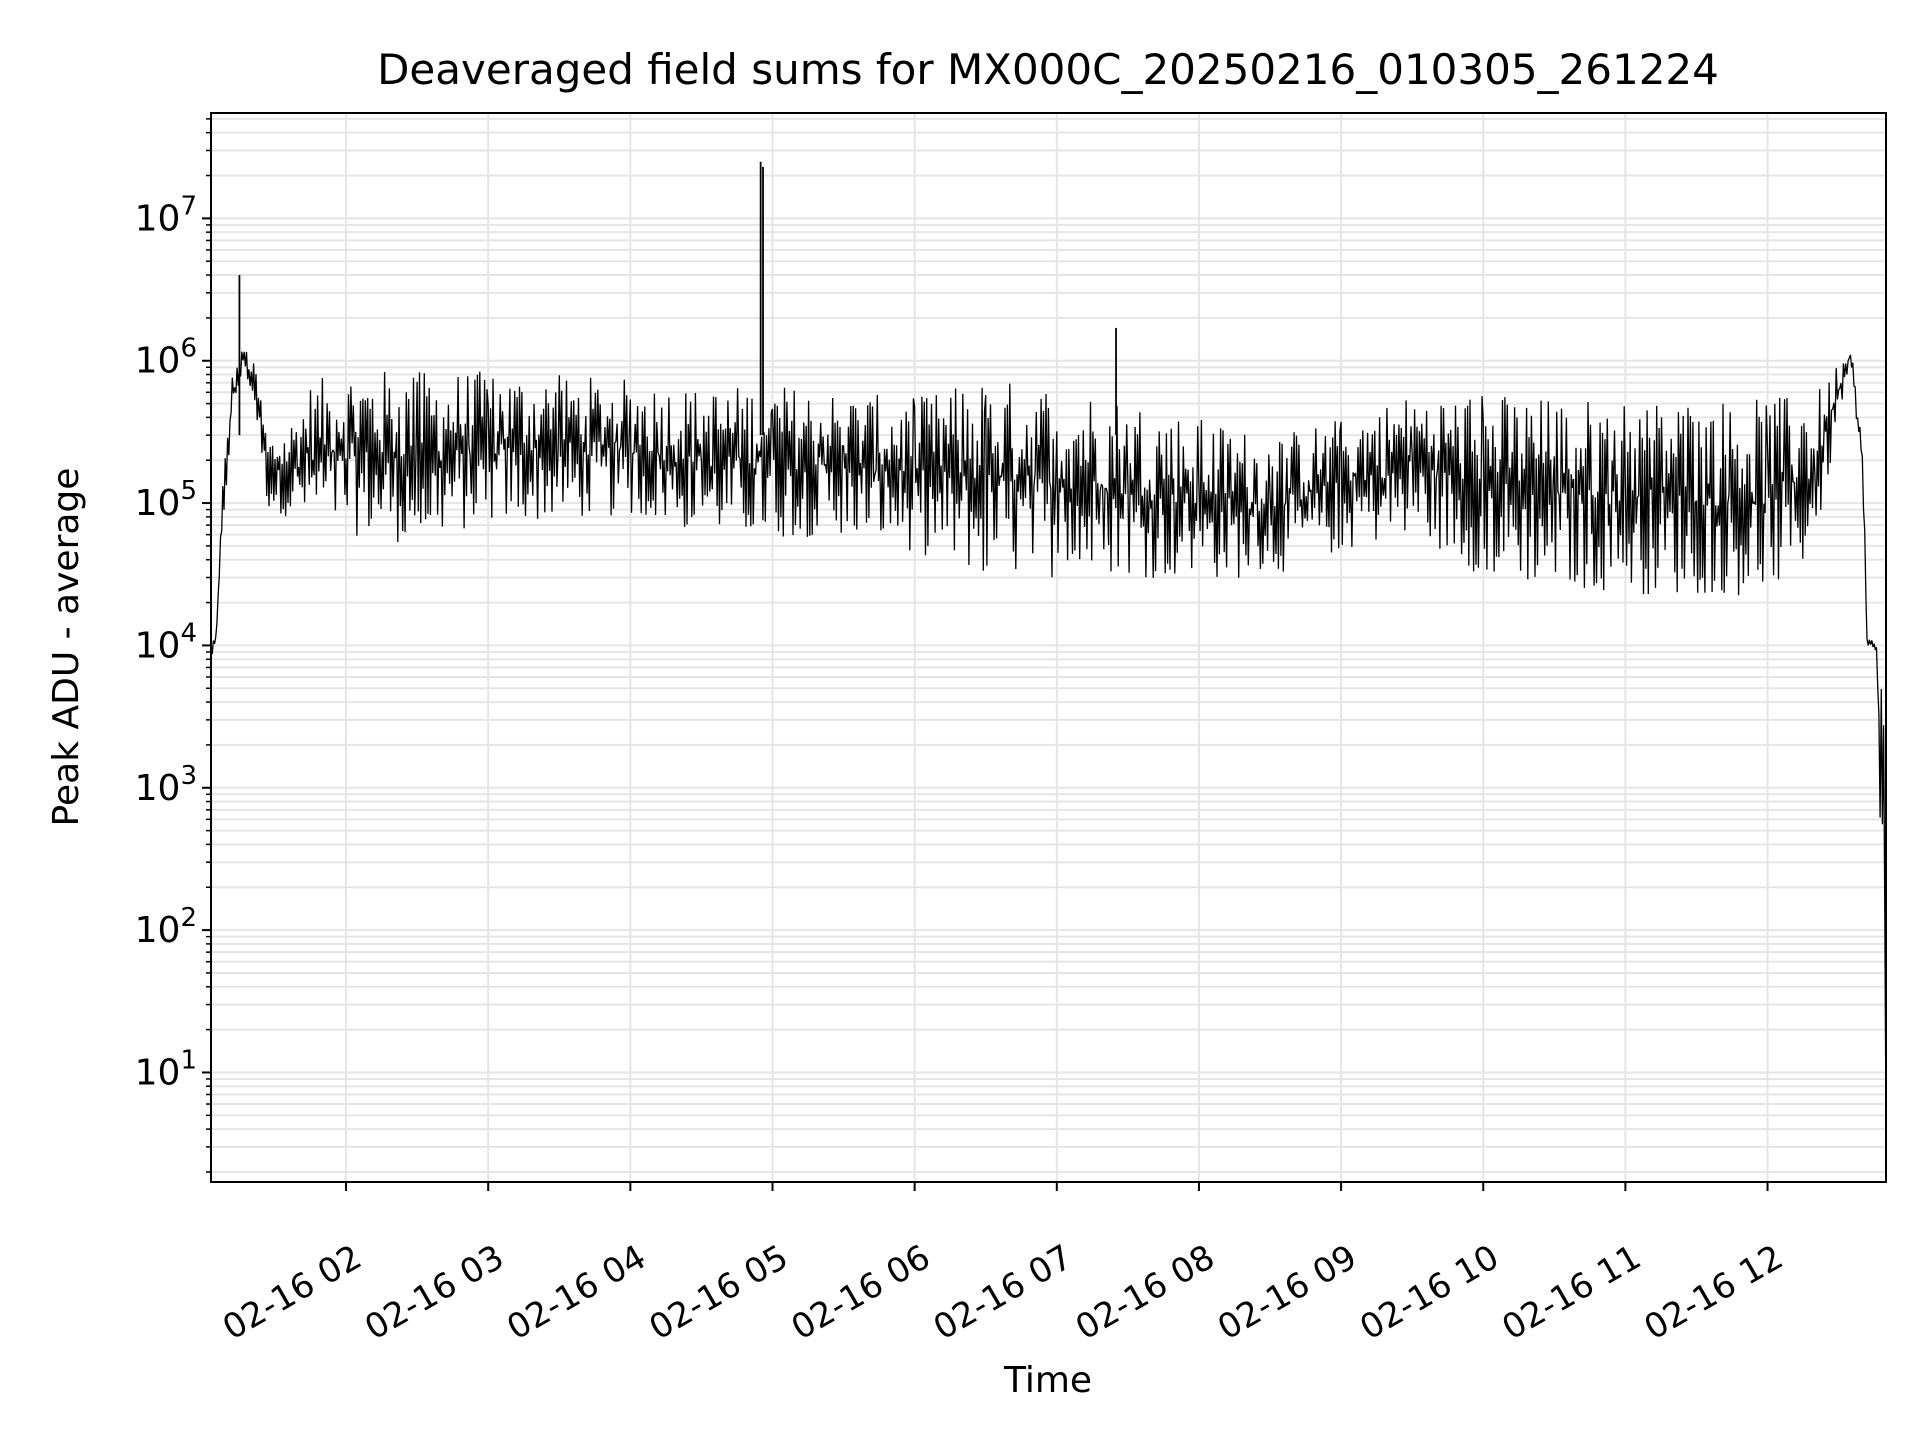 The image size is (1920, 1440). I want to click on y-tick-label: 10⁶, so click(166, 358).